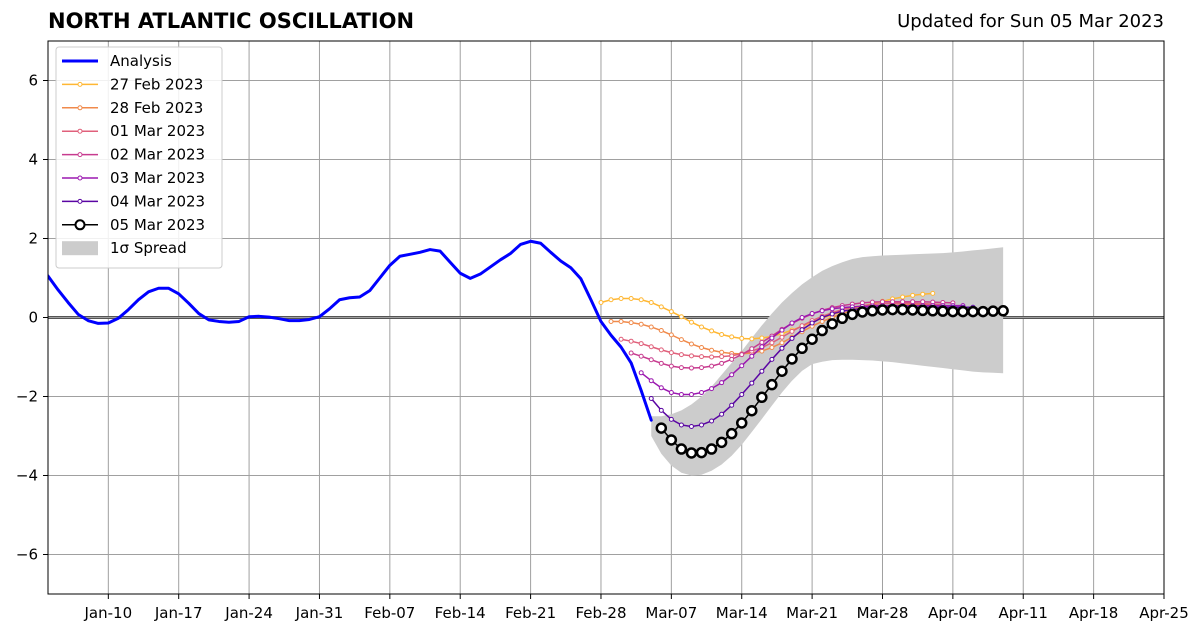 The width and height of the screenshot is (1203, 633). I want to click on legend-entry: 1σ Spread, so click(124, 248).